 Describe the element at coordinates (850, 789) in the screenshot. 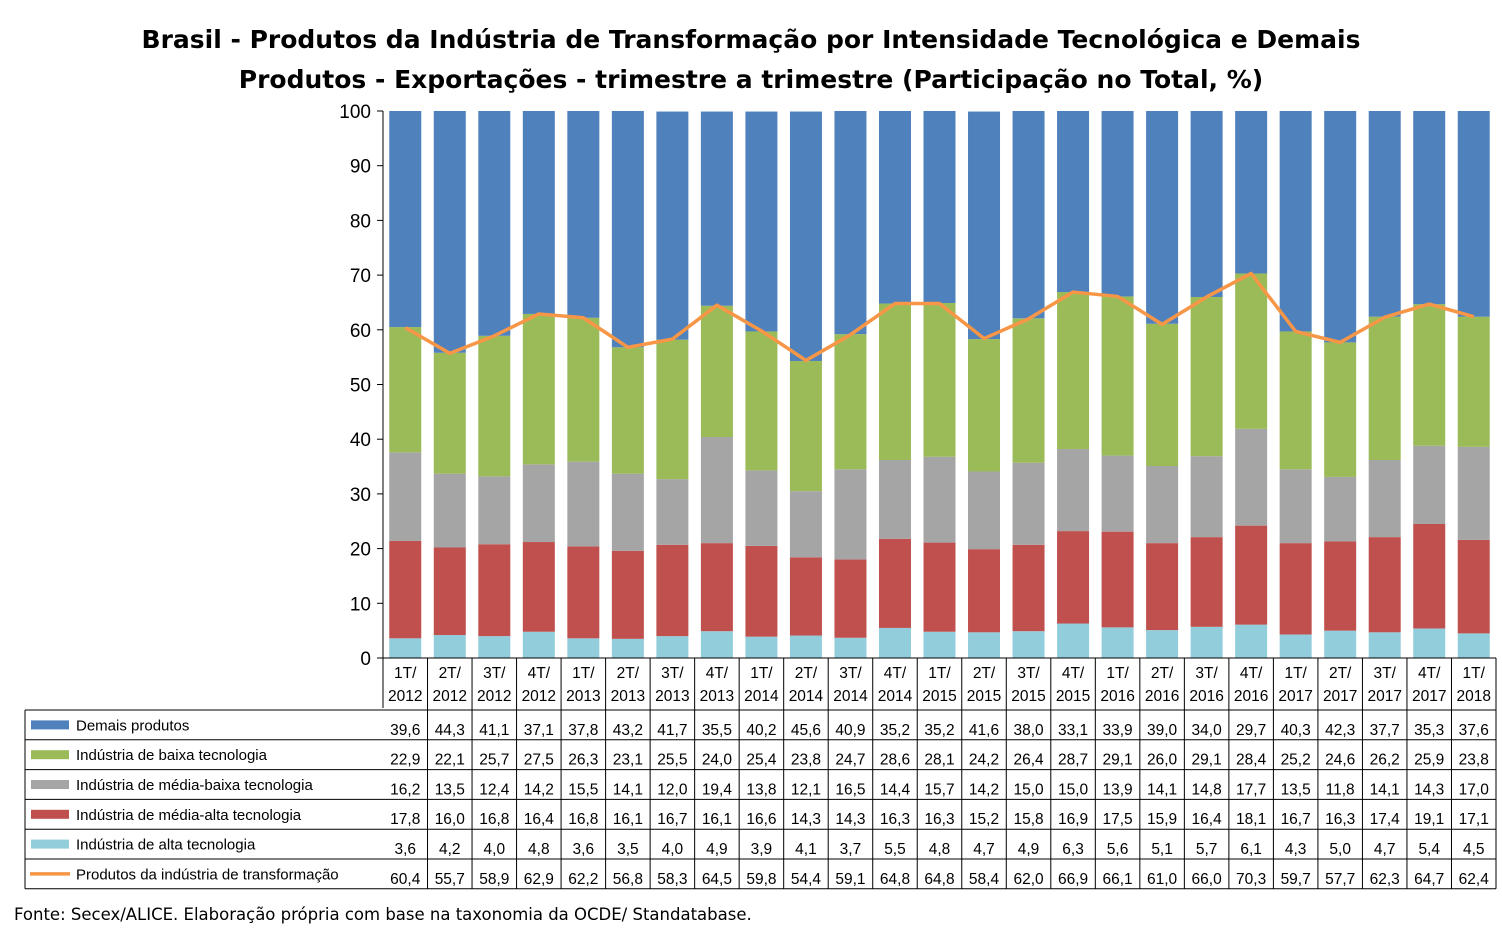

I see `table-value-industria-de-media-baixa-tecnologia: 16,5` at that location.